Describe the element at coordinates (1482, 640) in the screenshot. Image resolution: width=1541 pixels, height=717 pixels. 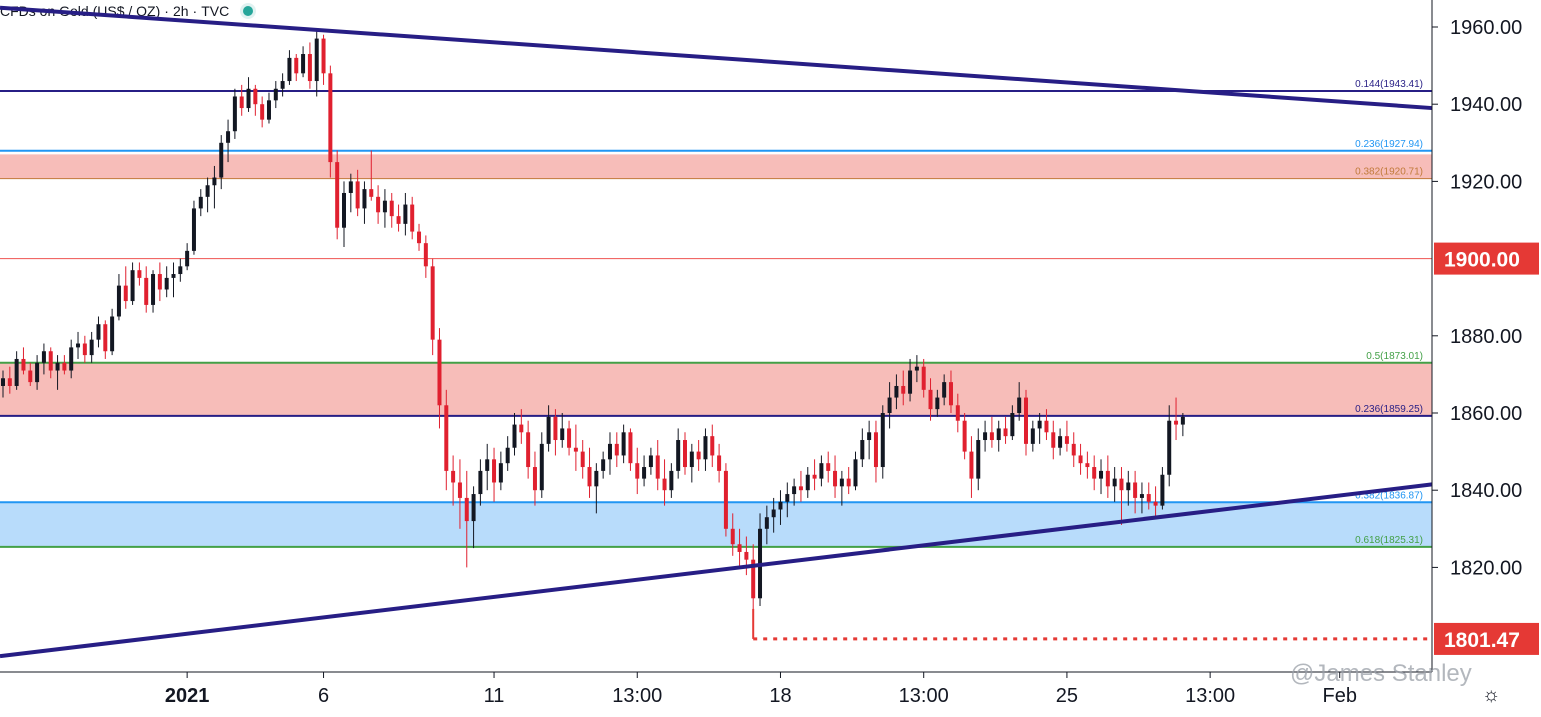
I see `price-badge-label: 1801.47` at that location.